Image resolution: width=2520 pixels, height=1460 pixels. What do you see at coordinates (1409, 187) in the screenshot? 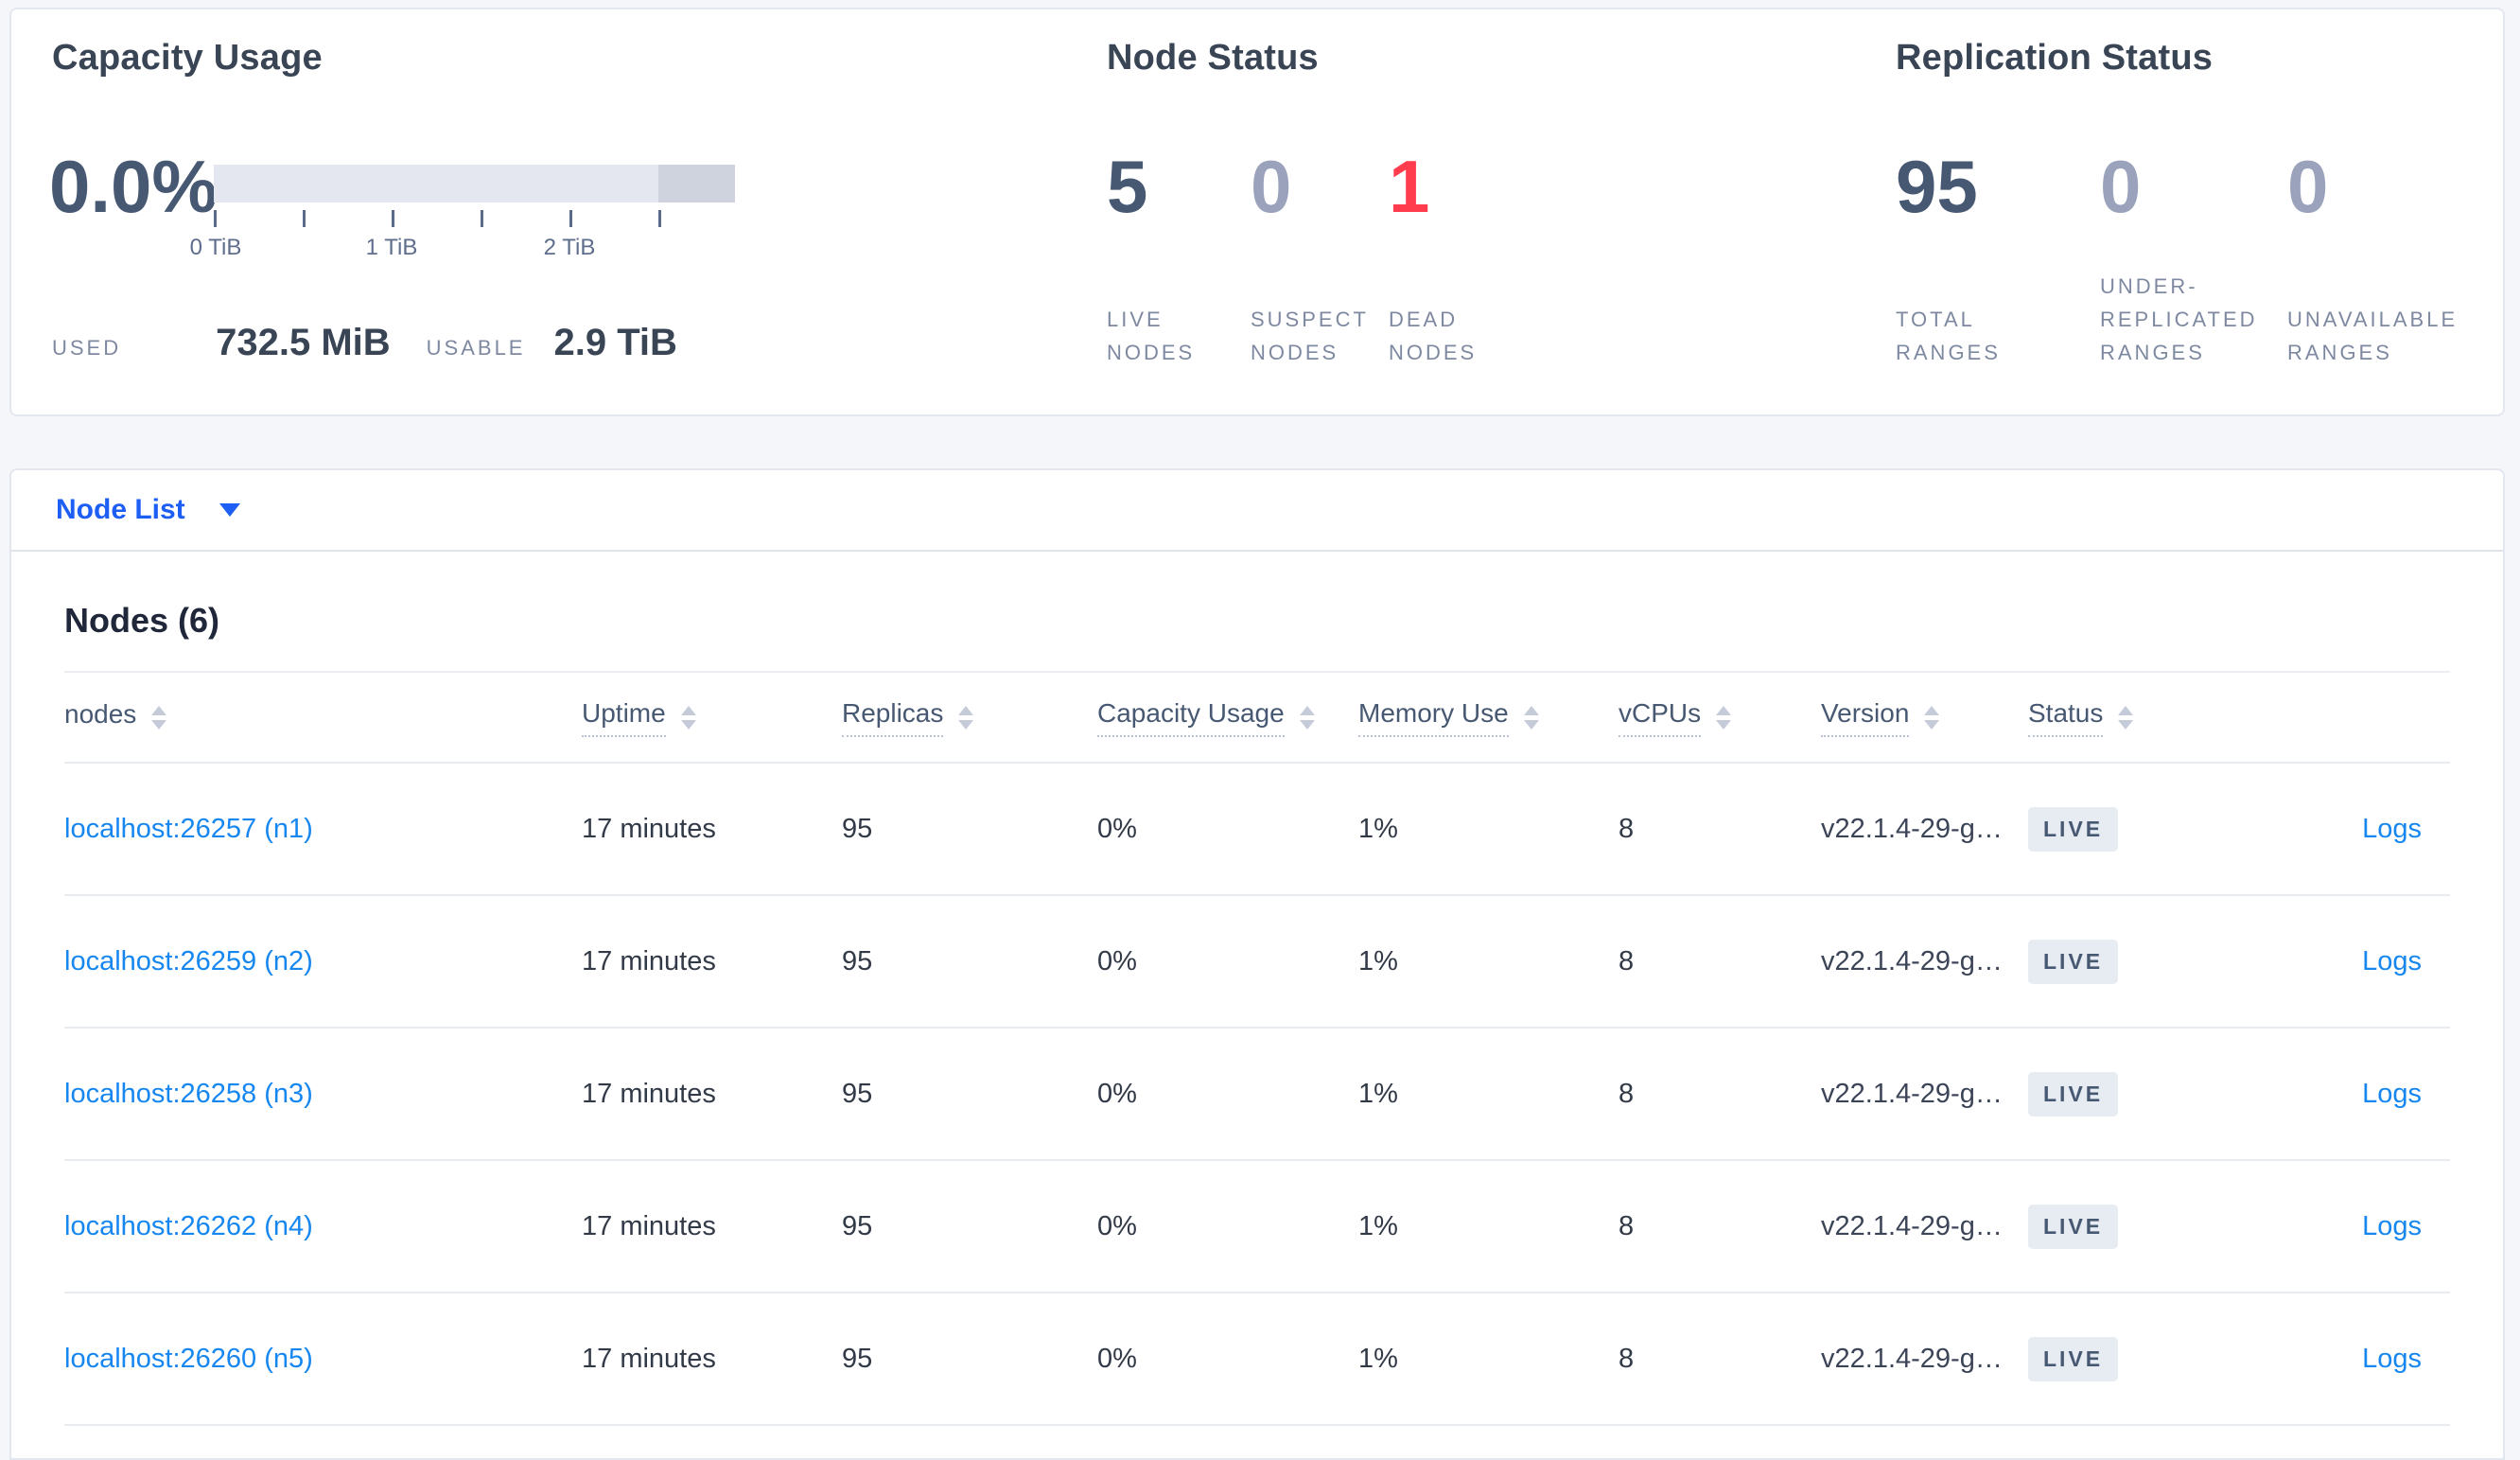
I see `dead-nodes-value: 1` at bounding box center [1409, 187].